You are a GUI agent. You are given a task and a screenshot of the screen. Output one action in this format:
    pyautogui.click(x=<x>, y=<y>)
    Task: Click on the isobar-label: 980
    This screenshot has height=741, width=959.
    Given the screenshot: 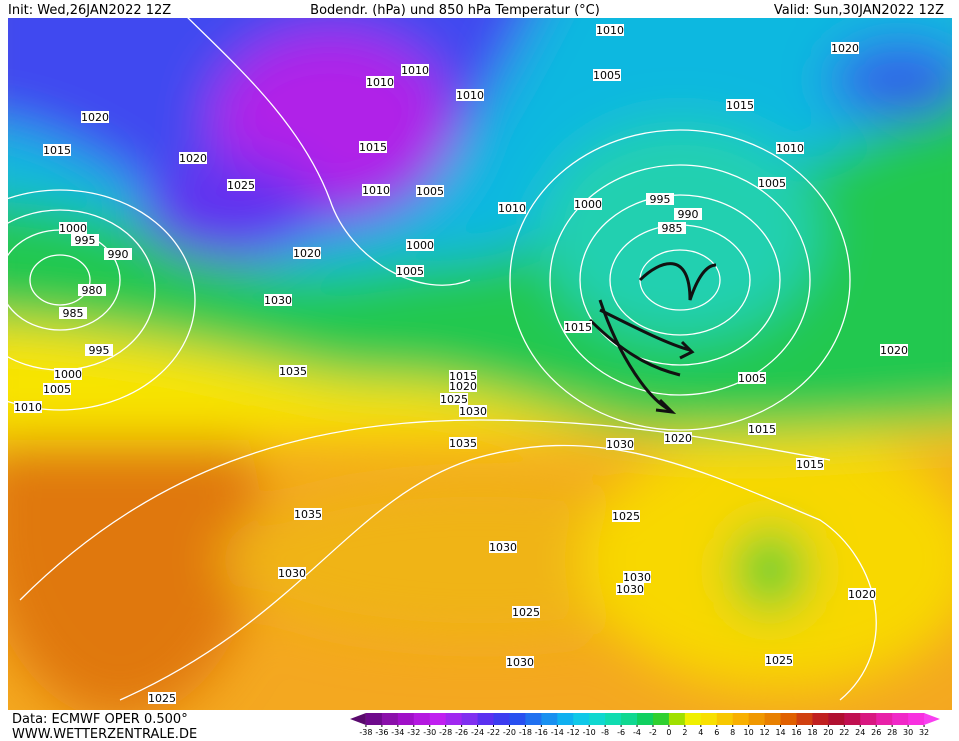 What is the action you would take?
    pyautogui.click(x=92, y=290)
    